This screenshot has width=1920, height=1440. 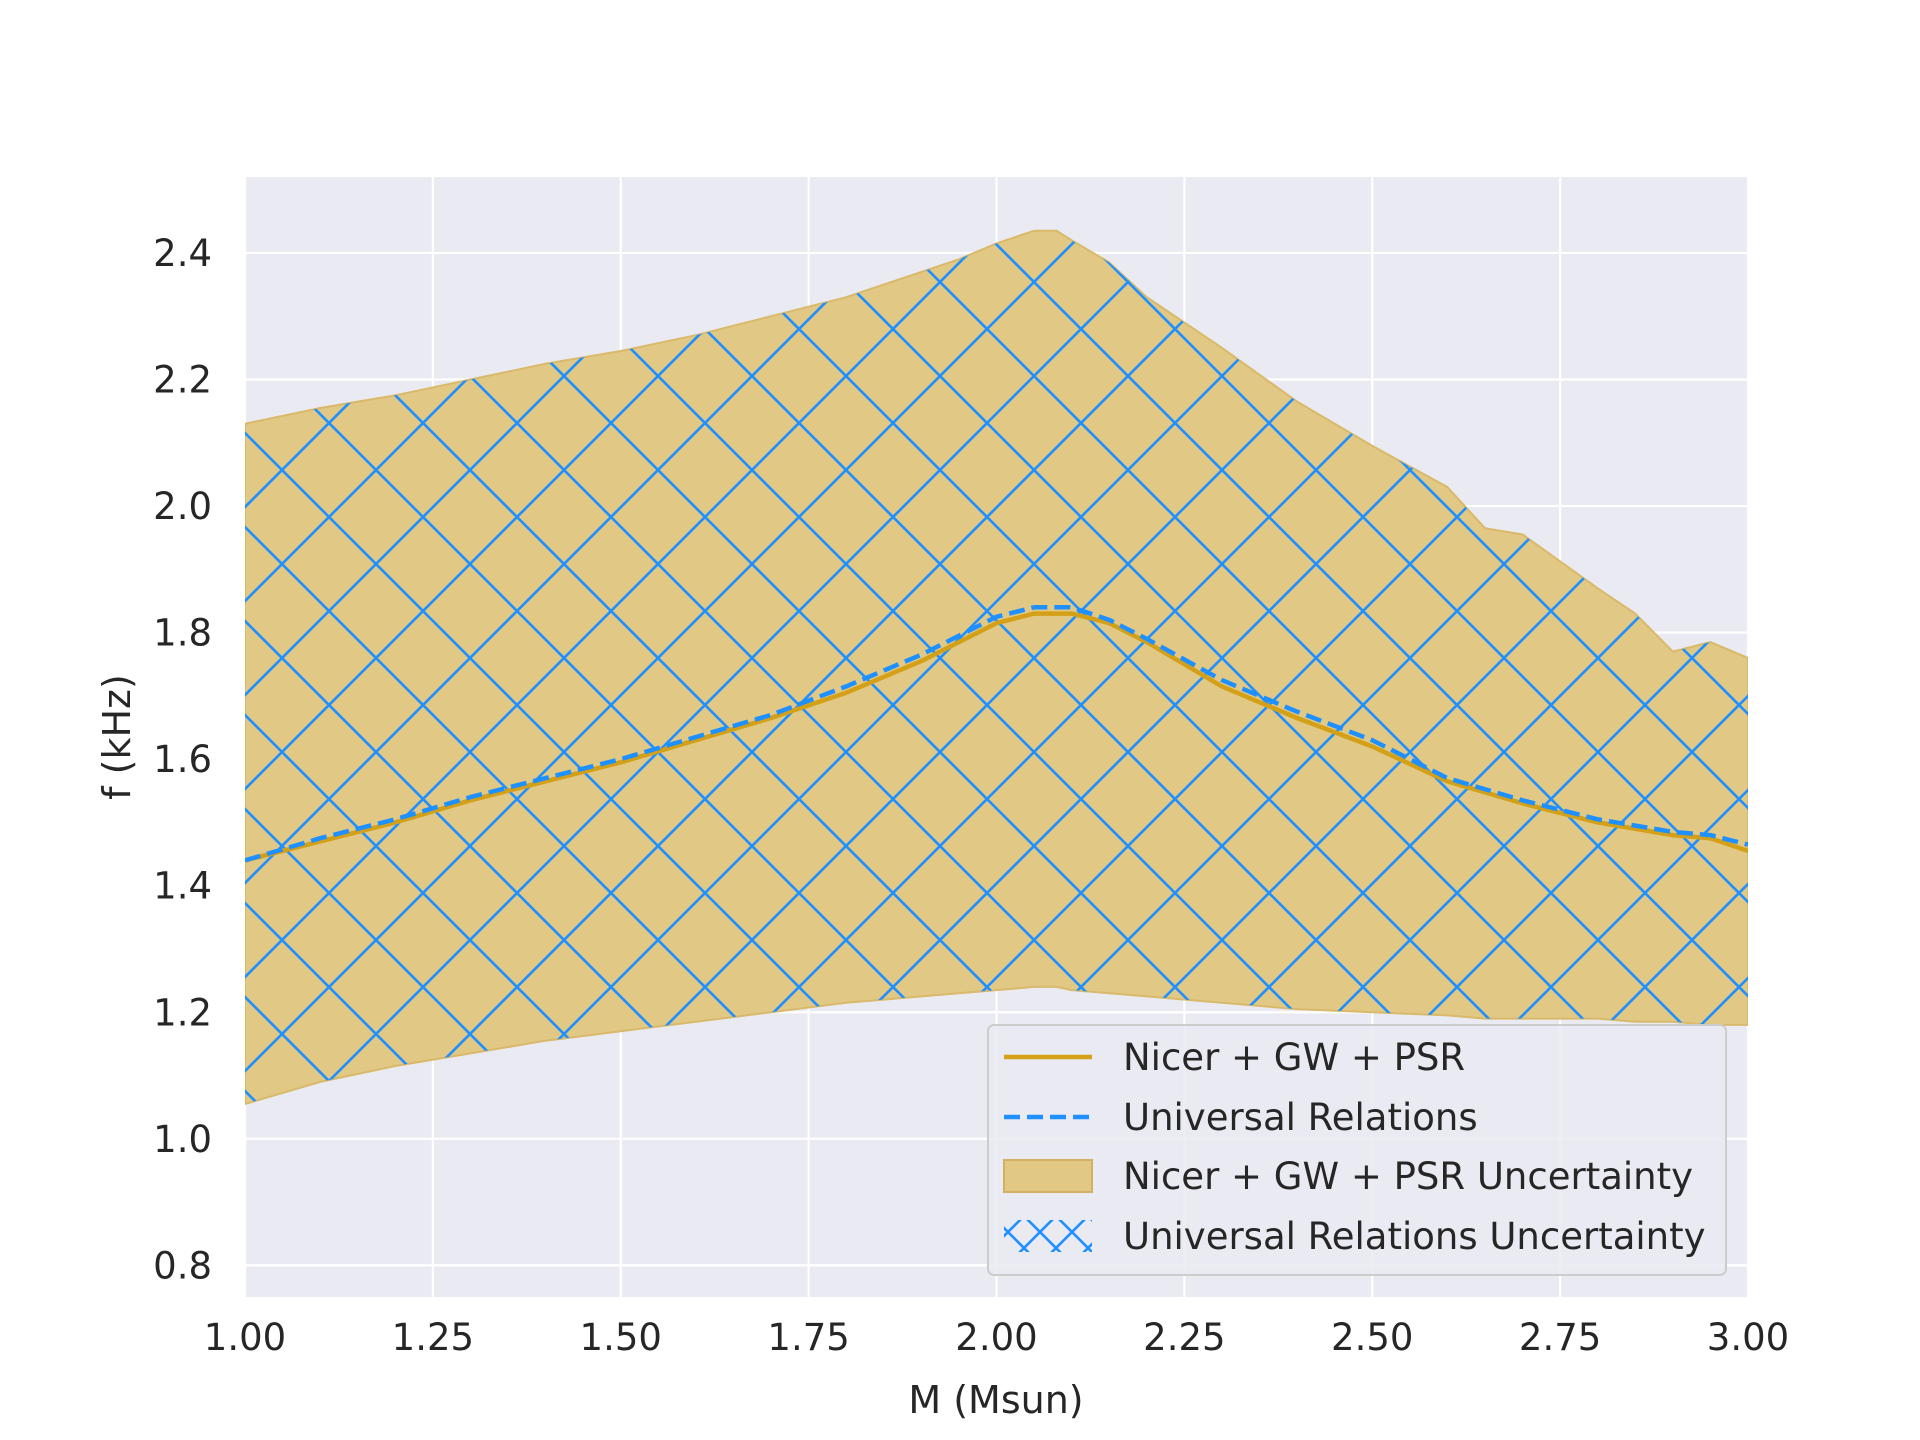 I want to click on x-tick-label: 2.75, so click(x=1560, y=1337).